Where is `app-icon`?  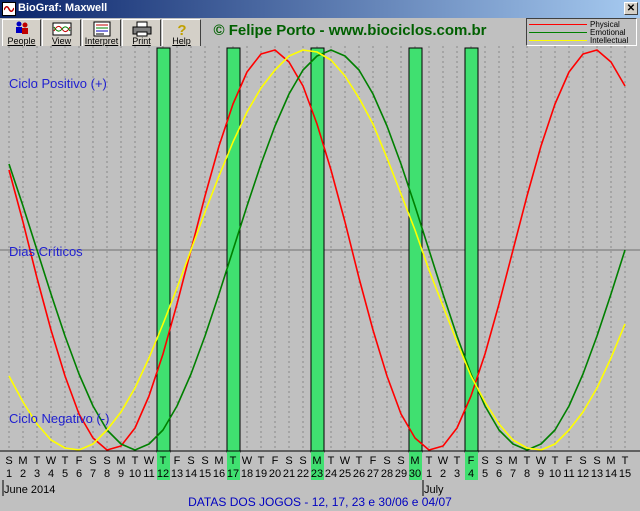
app-icon is located at coordinates (9, 9).